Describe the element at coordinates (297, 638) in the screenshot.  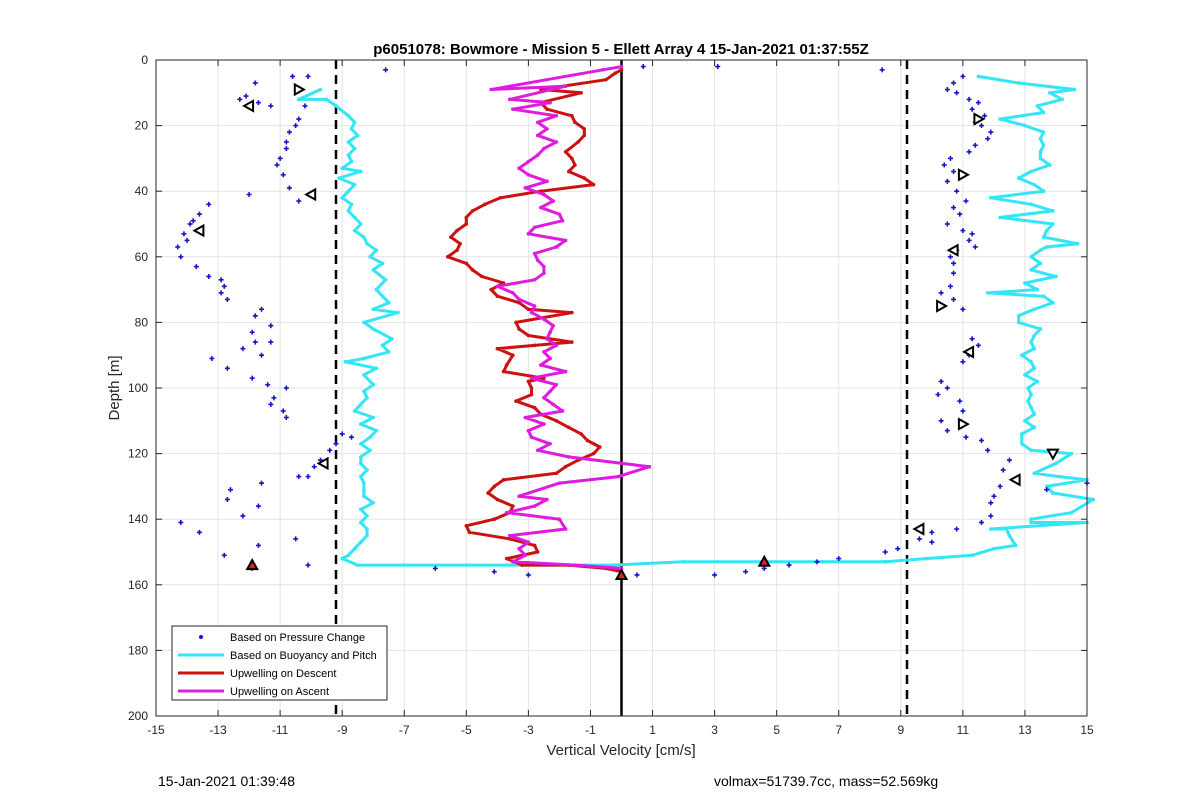
I see `legend-label-based-on-pressure-change: Based on Pressure Change` at that location.